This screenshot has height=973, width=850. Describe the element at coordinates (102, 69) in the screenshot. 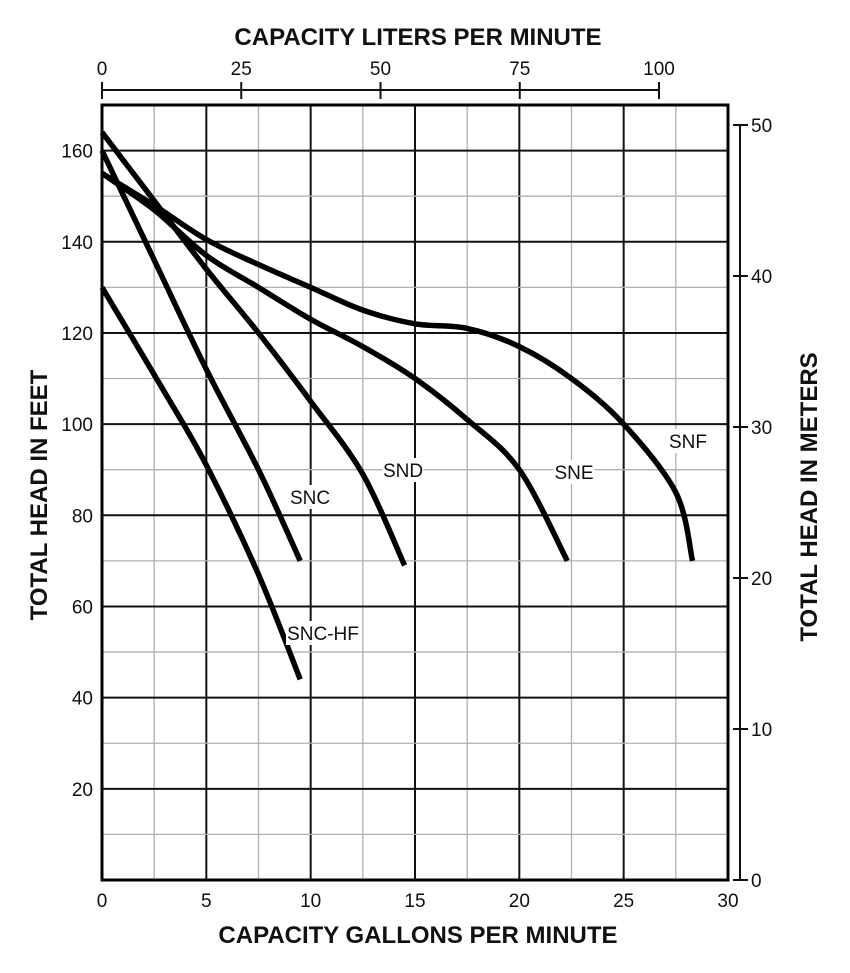

I see `top-tick-label: 0` at that location.